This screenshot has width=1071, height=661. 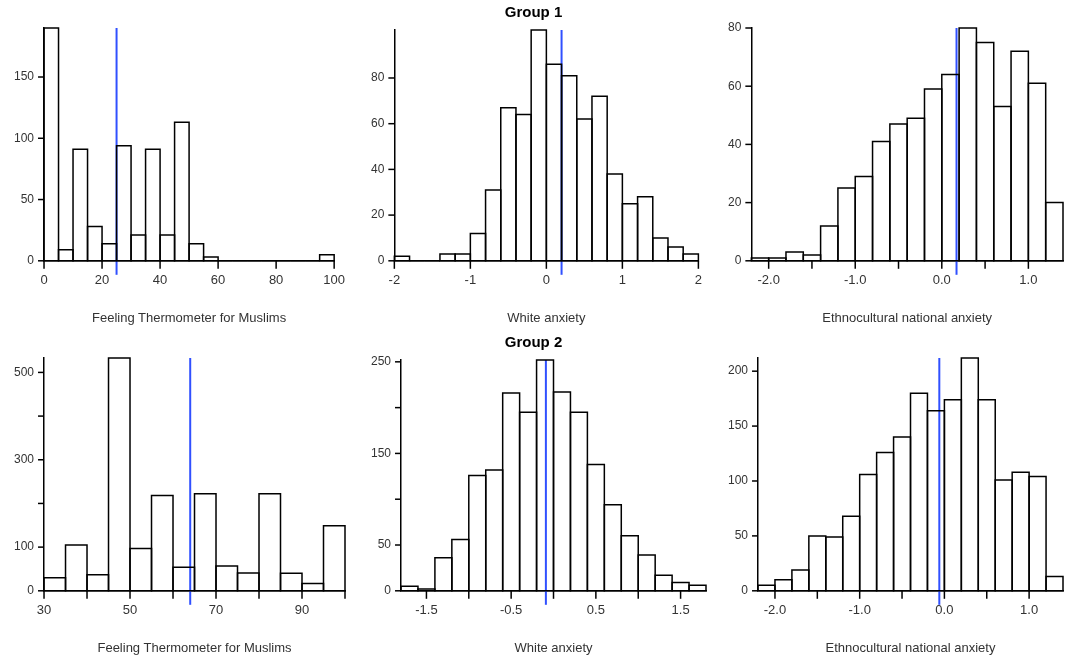 What do you see at coordinates (160, 280) in the screenshot?
I see `x-tick-label: 40` at bounding box center [160, 280].